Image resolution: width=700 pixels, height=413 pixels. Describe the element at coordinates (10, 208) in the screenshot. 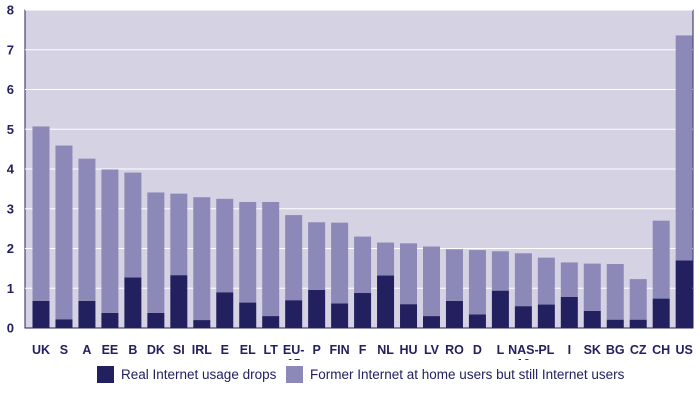

I see `y-tick-label: 3` at that location.